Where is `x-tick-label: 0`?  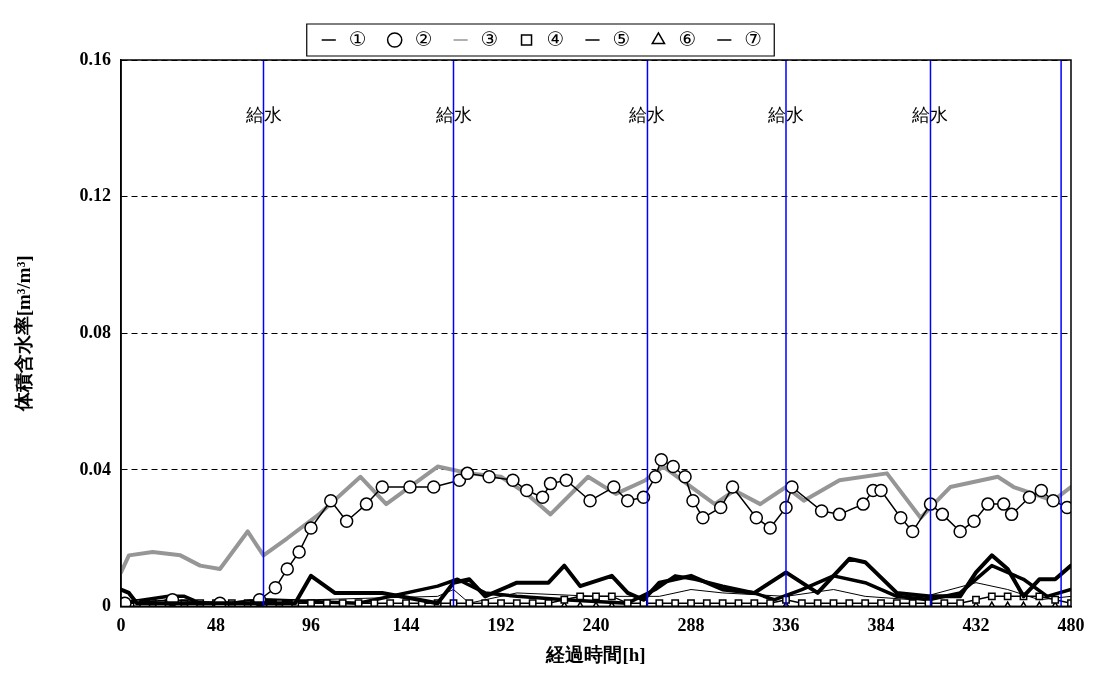
x-tick-label: 0 is located at coordinates (121, 625).